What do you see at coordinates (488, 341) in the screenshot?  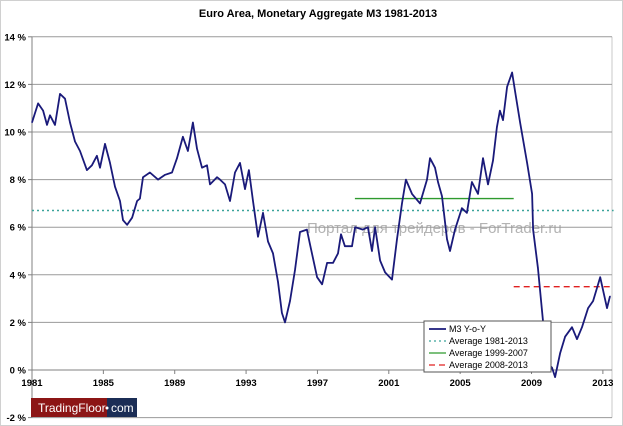 I see `legend-label: Average 1981-2013` at bounding box center [488, 341].